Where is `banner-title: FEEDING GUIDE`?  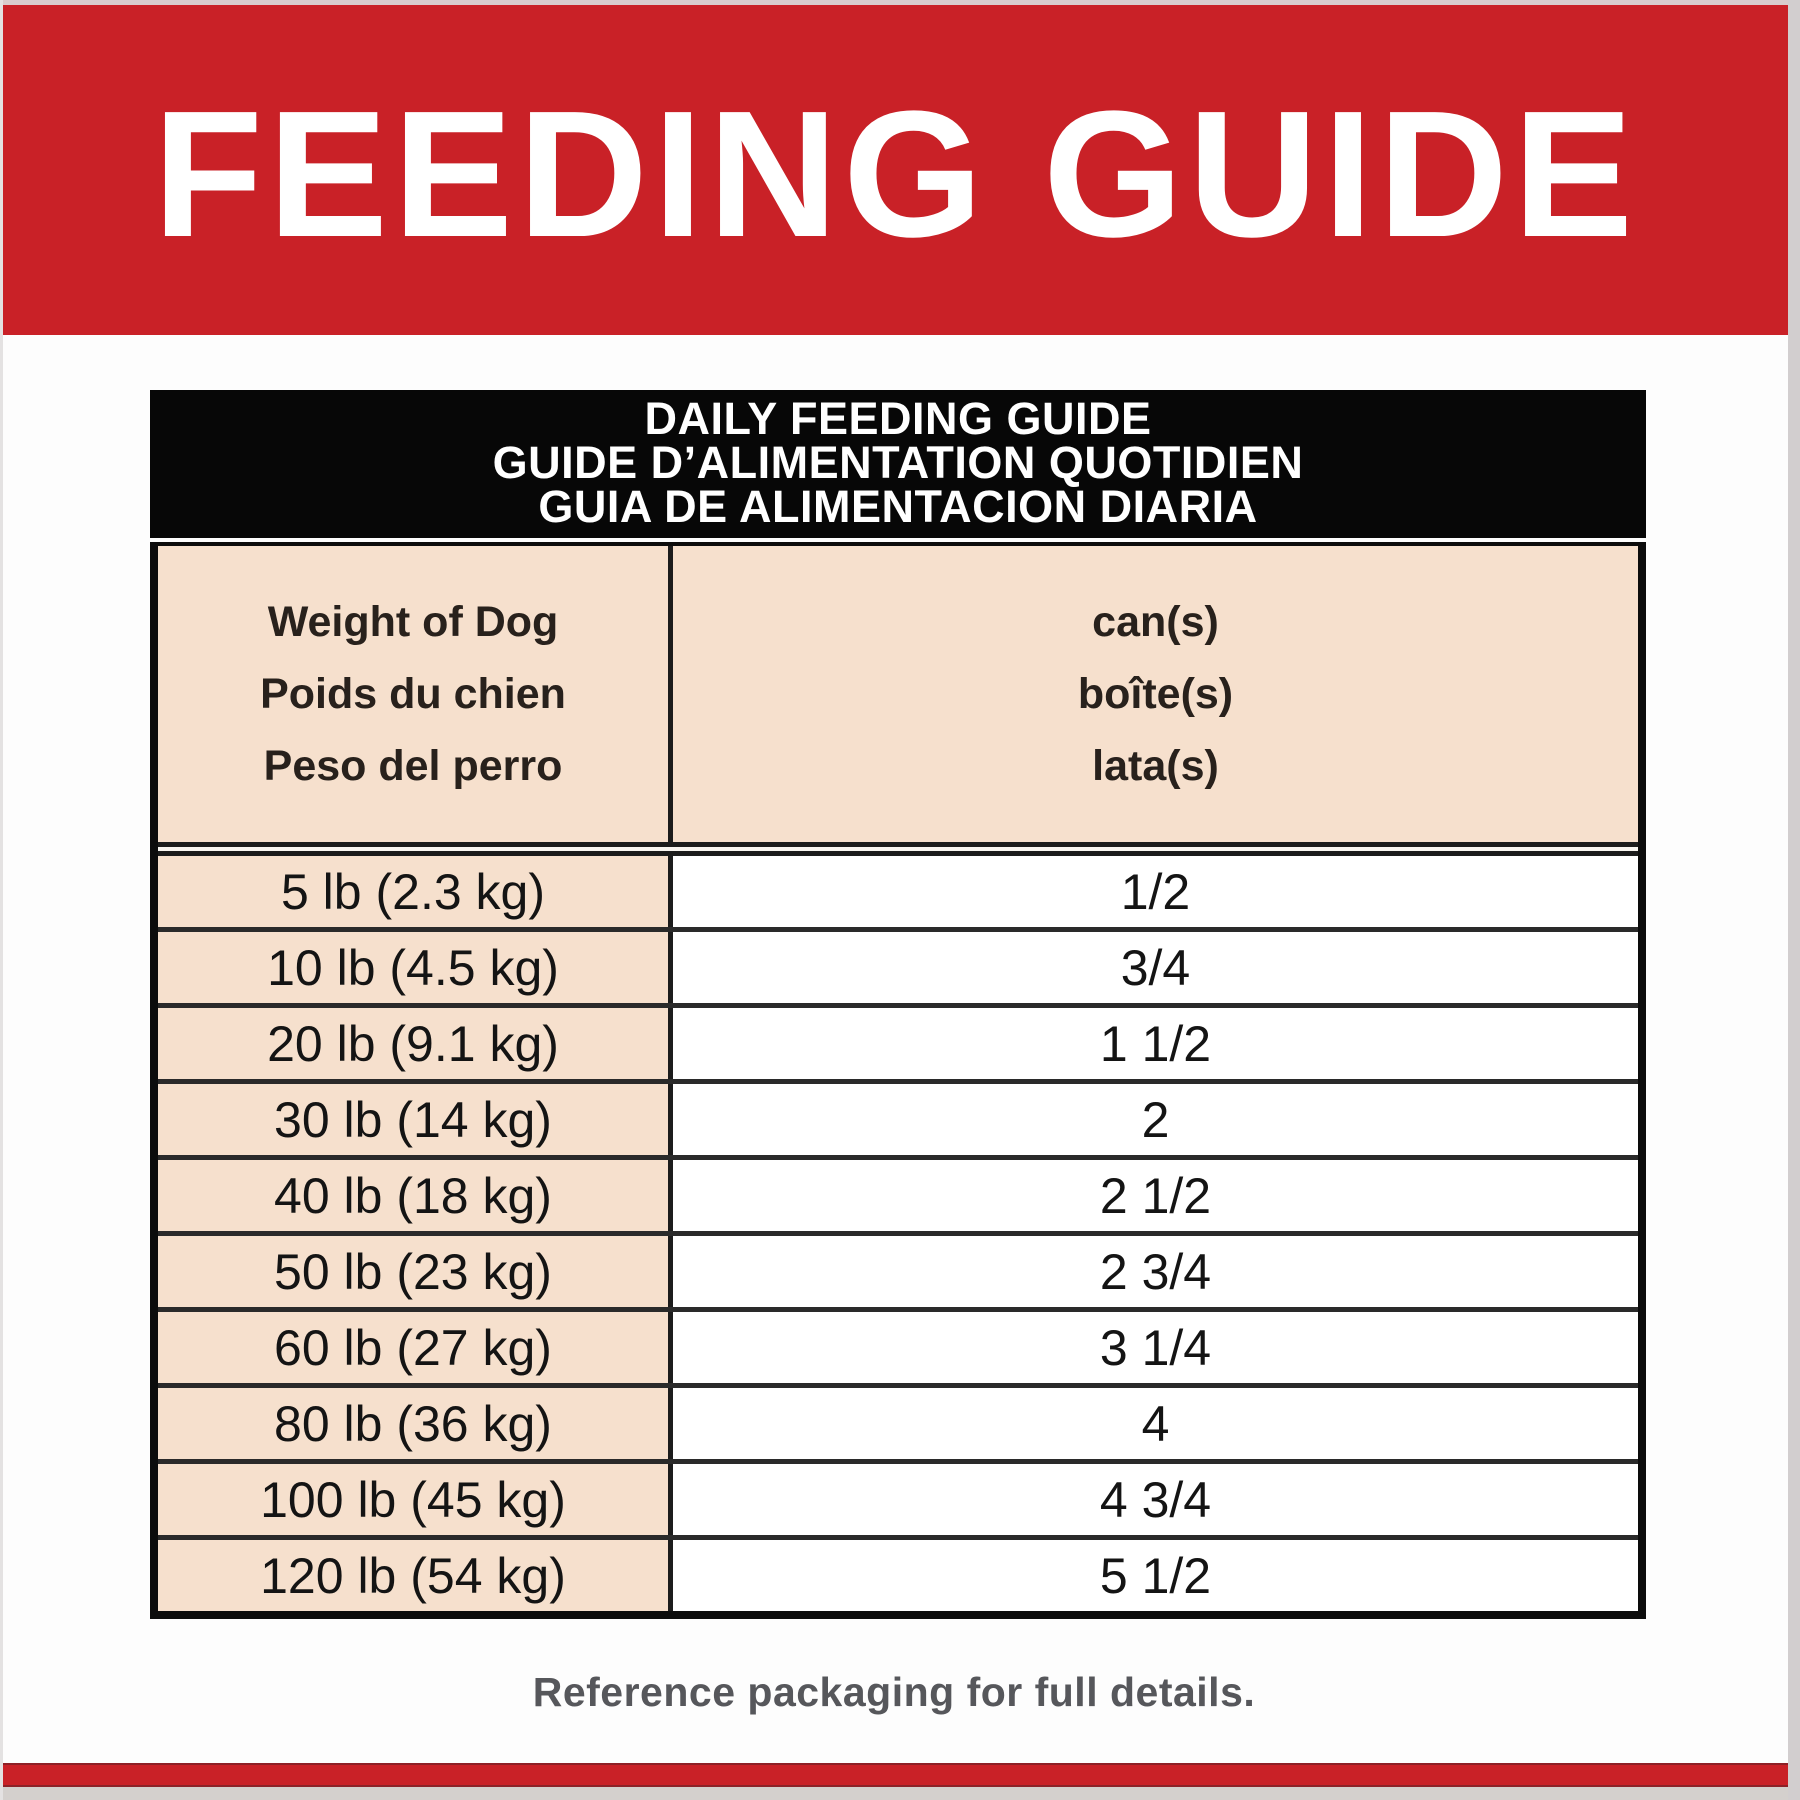 banner-title: FEEDING GUIDE is located at coordinates (895, 174).